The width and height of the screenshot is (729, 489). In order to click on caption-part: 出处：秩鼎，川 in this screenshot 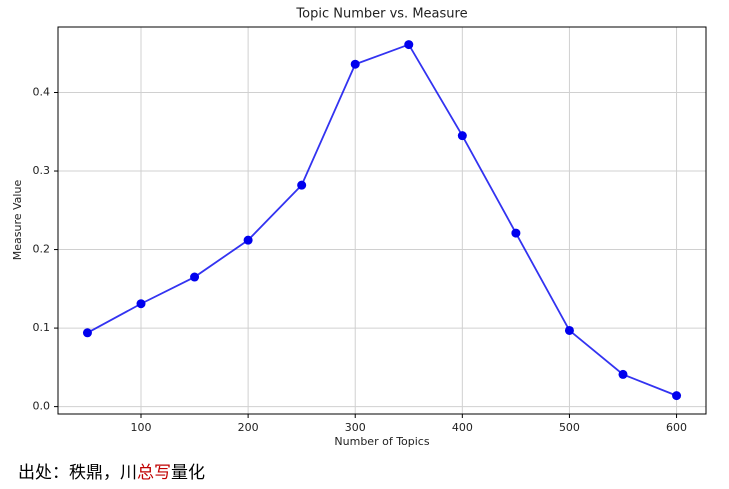, I will do `click(77, 473)`.